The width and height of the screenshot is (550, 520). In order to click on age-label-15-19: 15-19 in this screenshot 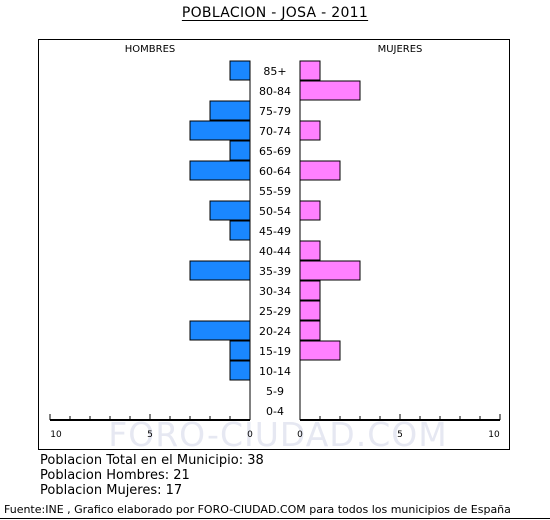, I will do `click(275, 351)`.